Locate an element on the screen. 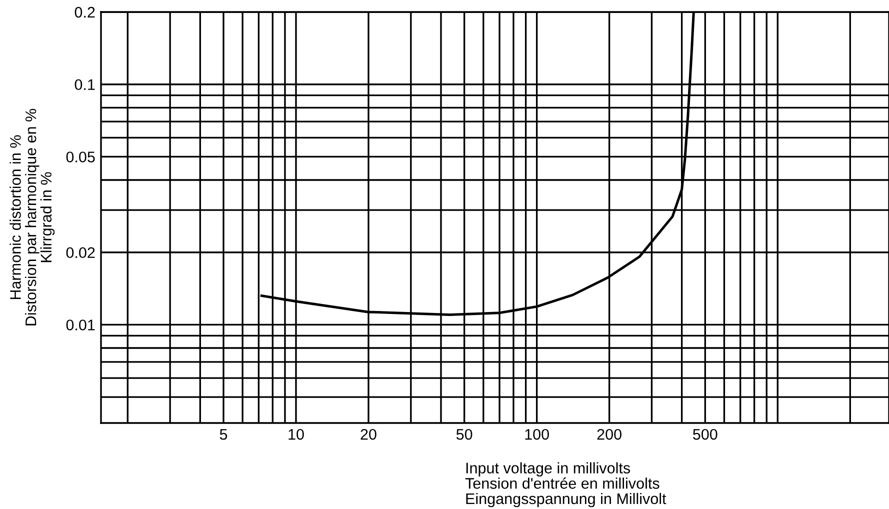  x-tick-label: 20 is located at coordinates (368, 434).